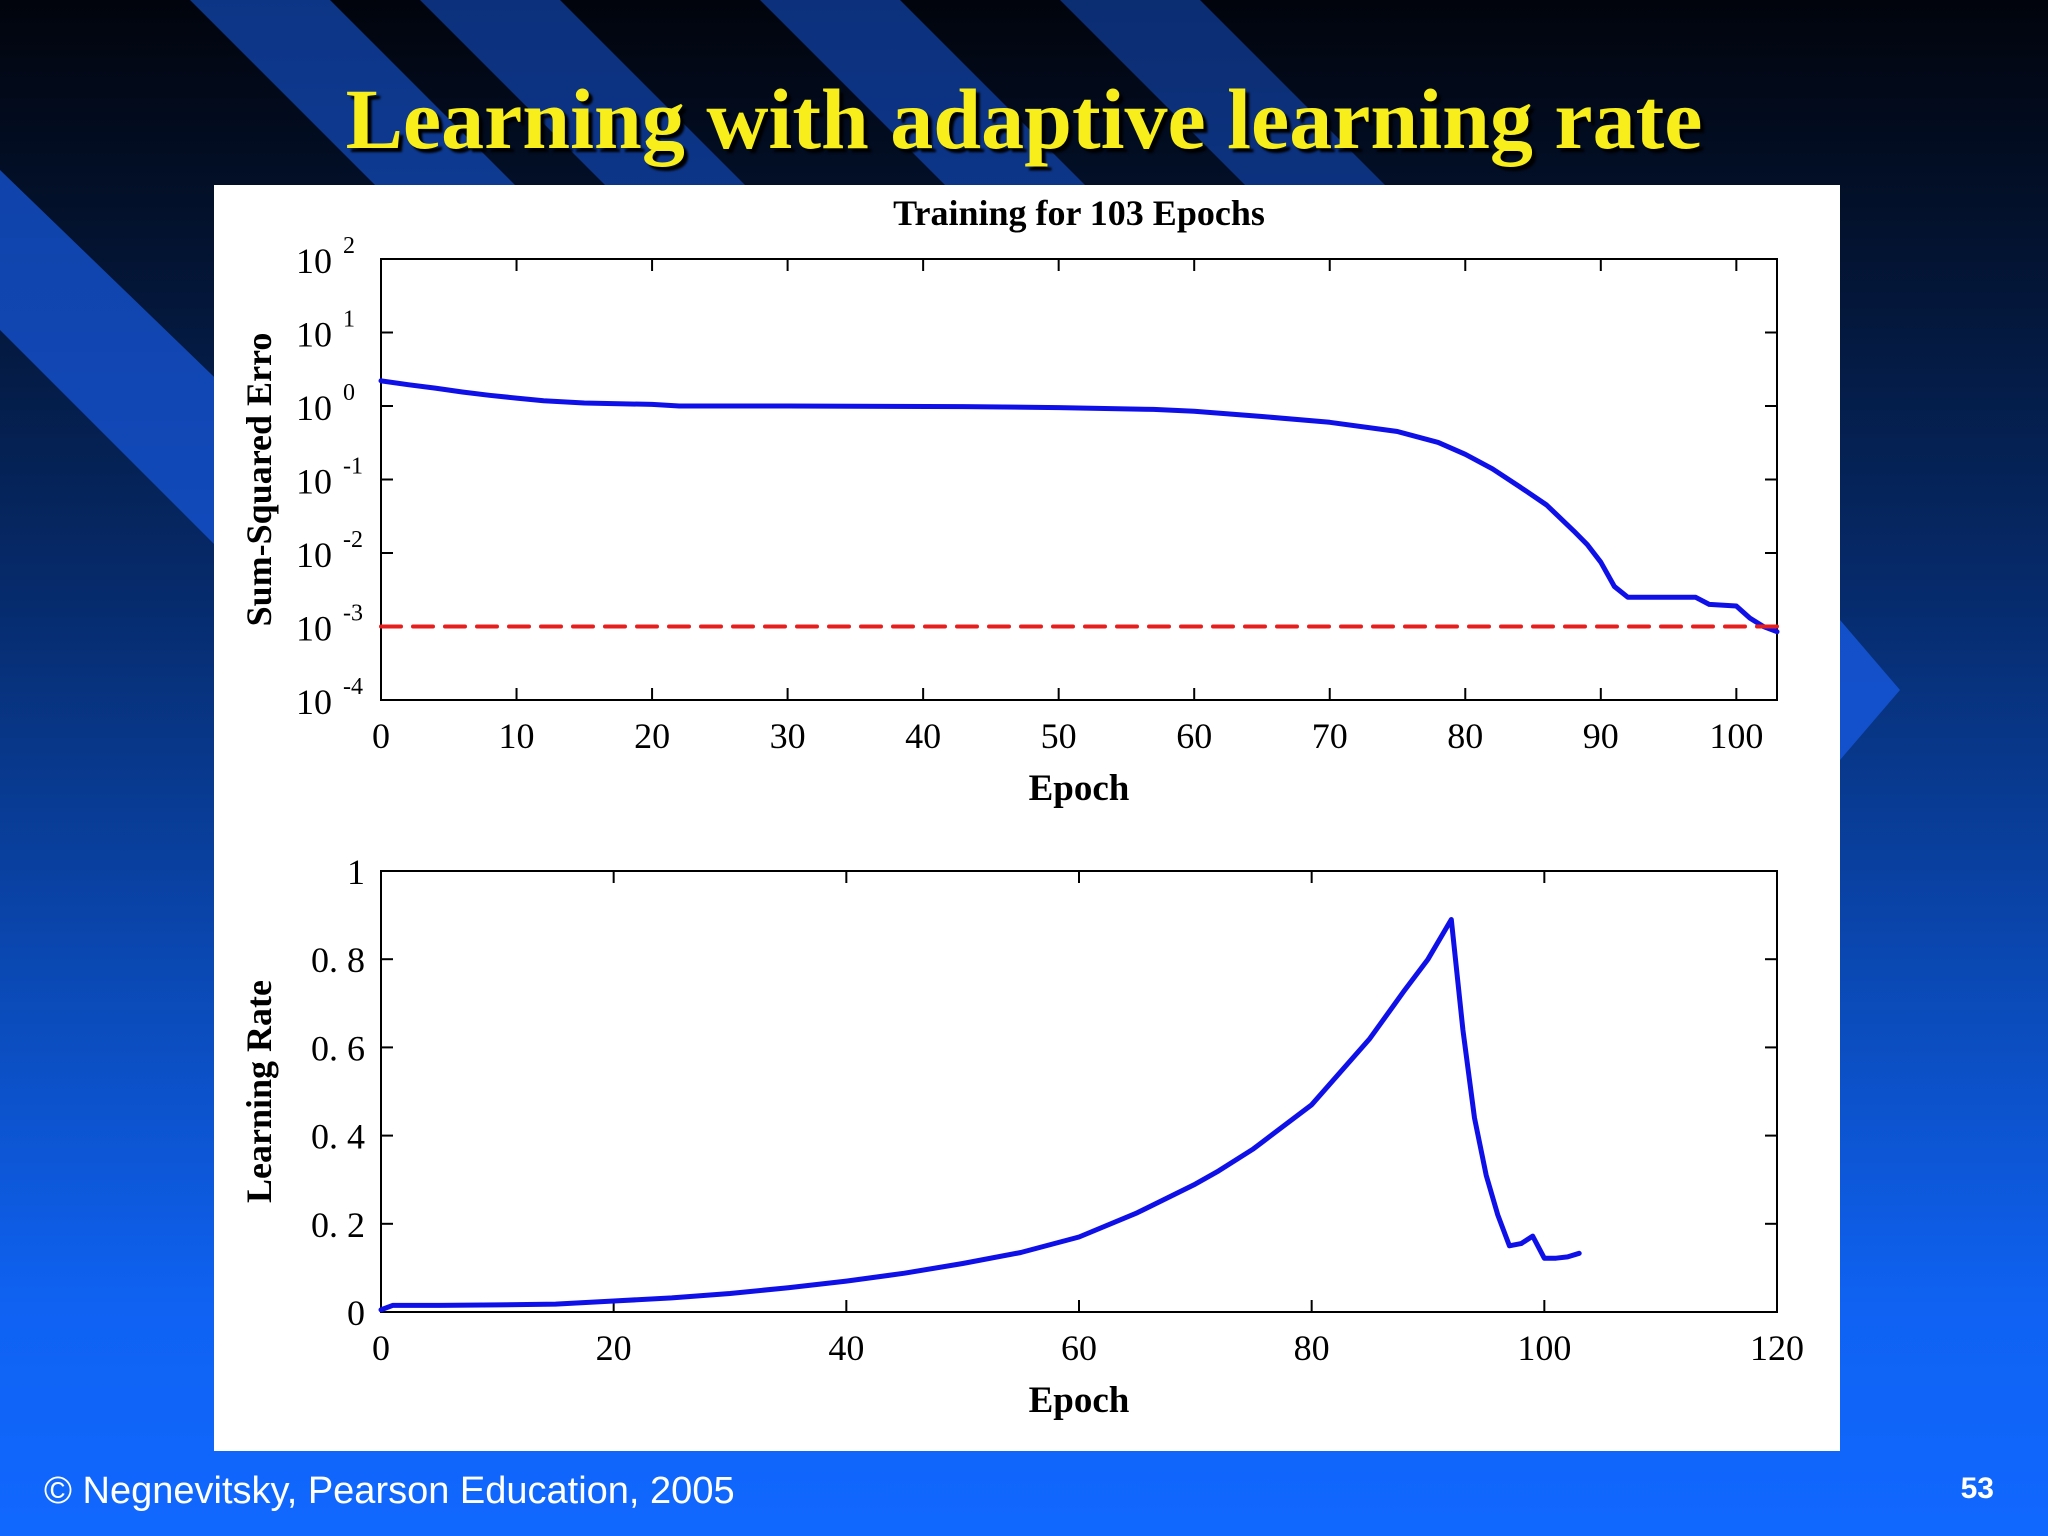  I want to click on x-tick-label: 30, so click(788, 736).